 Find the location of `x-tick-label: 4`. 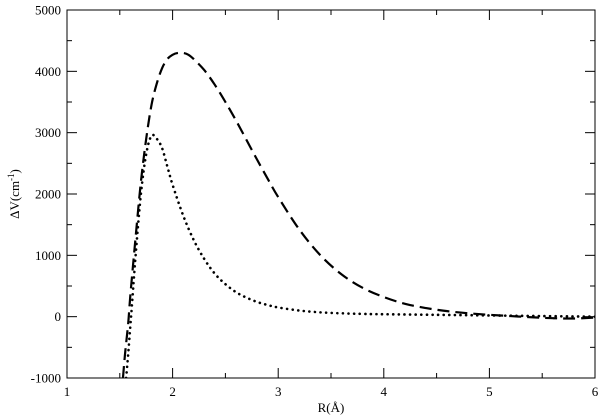

x-tick-label: 4 is located at coordinates (384, 391).